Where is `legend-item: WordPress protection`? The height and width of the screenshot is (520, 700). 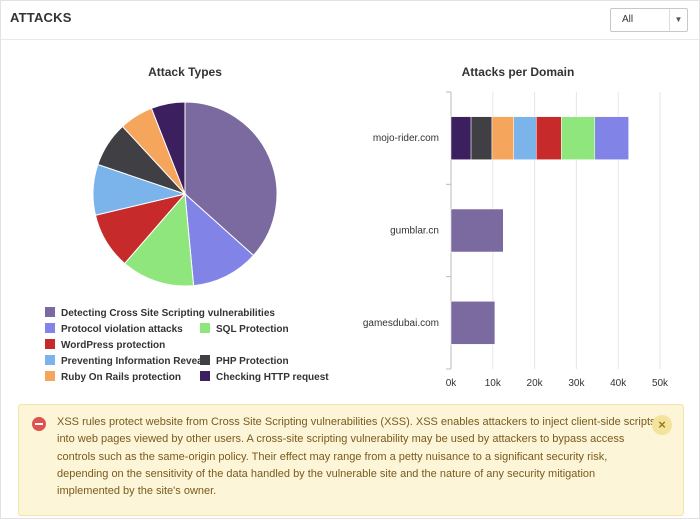 legend-item: WordPress protection is located at coordinates (105, 345).